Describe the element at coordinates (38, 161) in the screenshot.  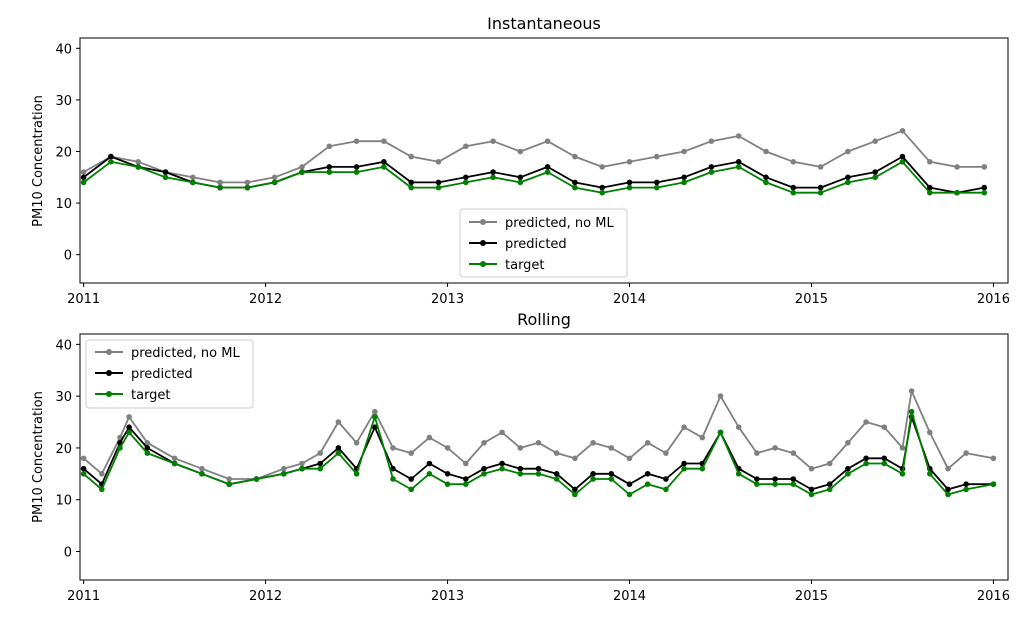
I see `y-axis-label: PM10 Concentration` at that location.